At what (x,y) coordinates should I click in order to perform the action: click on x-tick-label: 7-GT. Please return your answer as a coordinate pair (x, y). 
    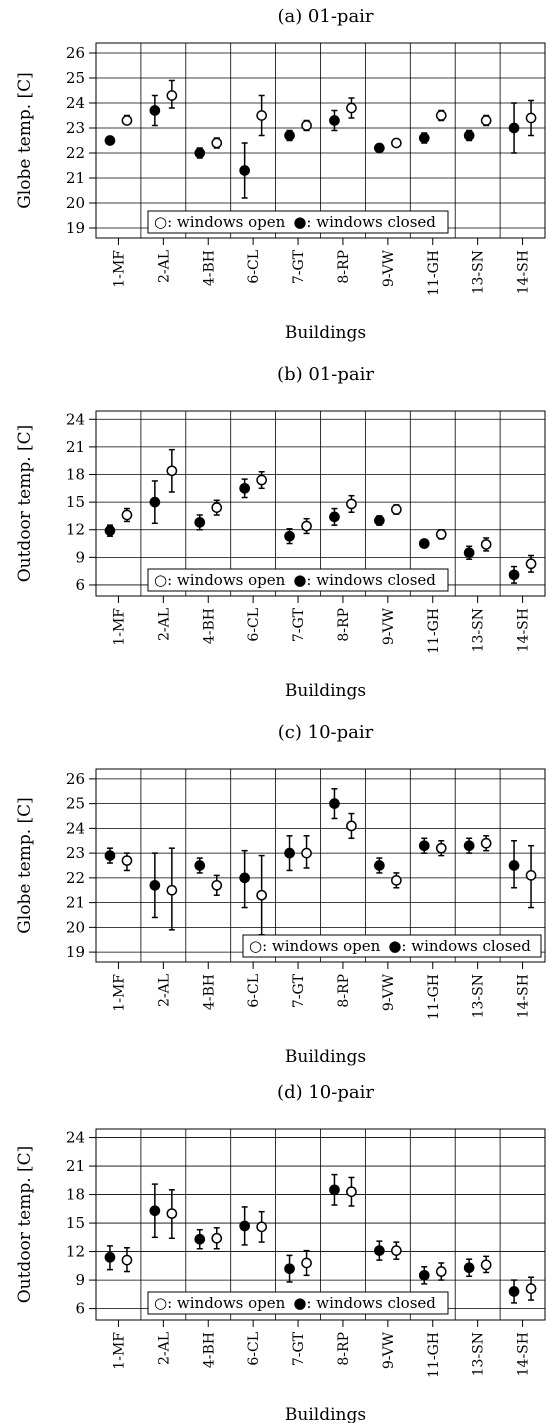
    Looking at the image, I should click on (299, 990).